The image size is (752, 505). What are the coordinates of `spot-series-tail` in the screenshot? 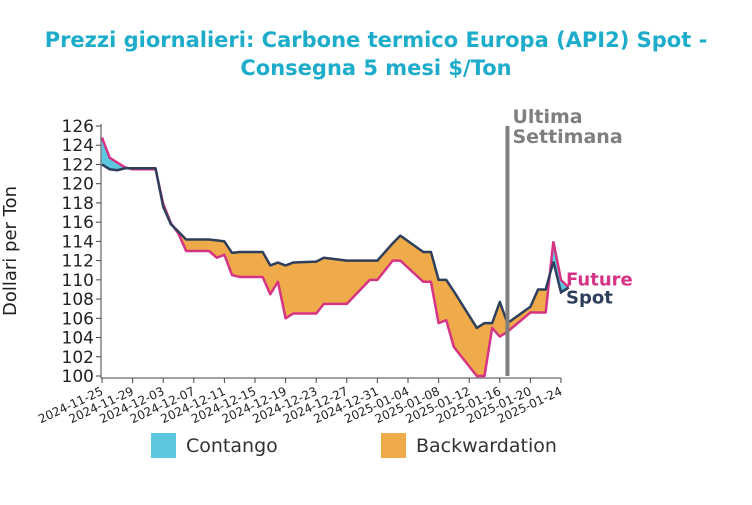 It's located at (561, 278).